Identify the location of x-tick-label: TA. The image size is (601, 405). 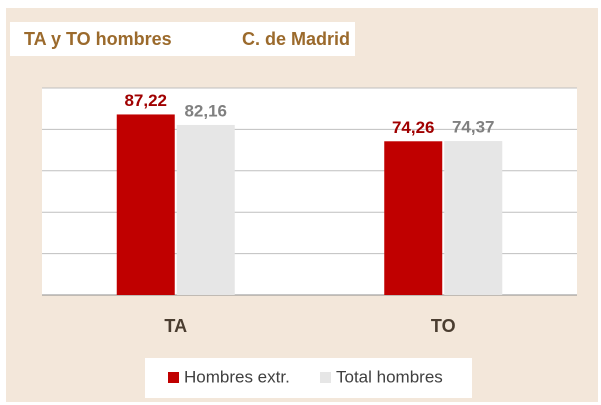
(175, 326).